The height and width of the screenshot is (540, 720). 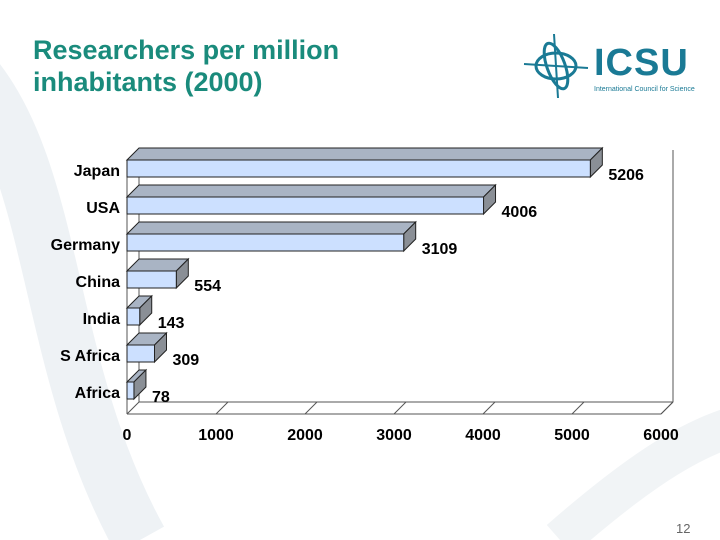 I want to click on x-tick-label: 6000, so click(x=661, y=435).